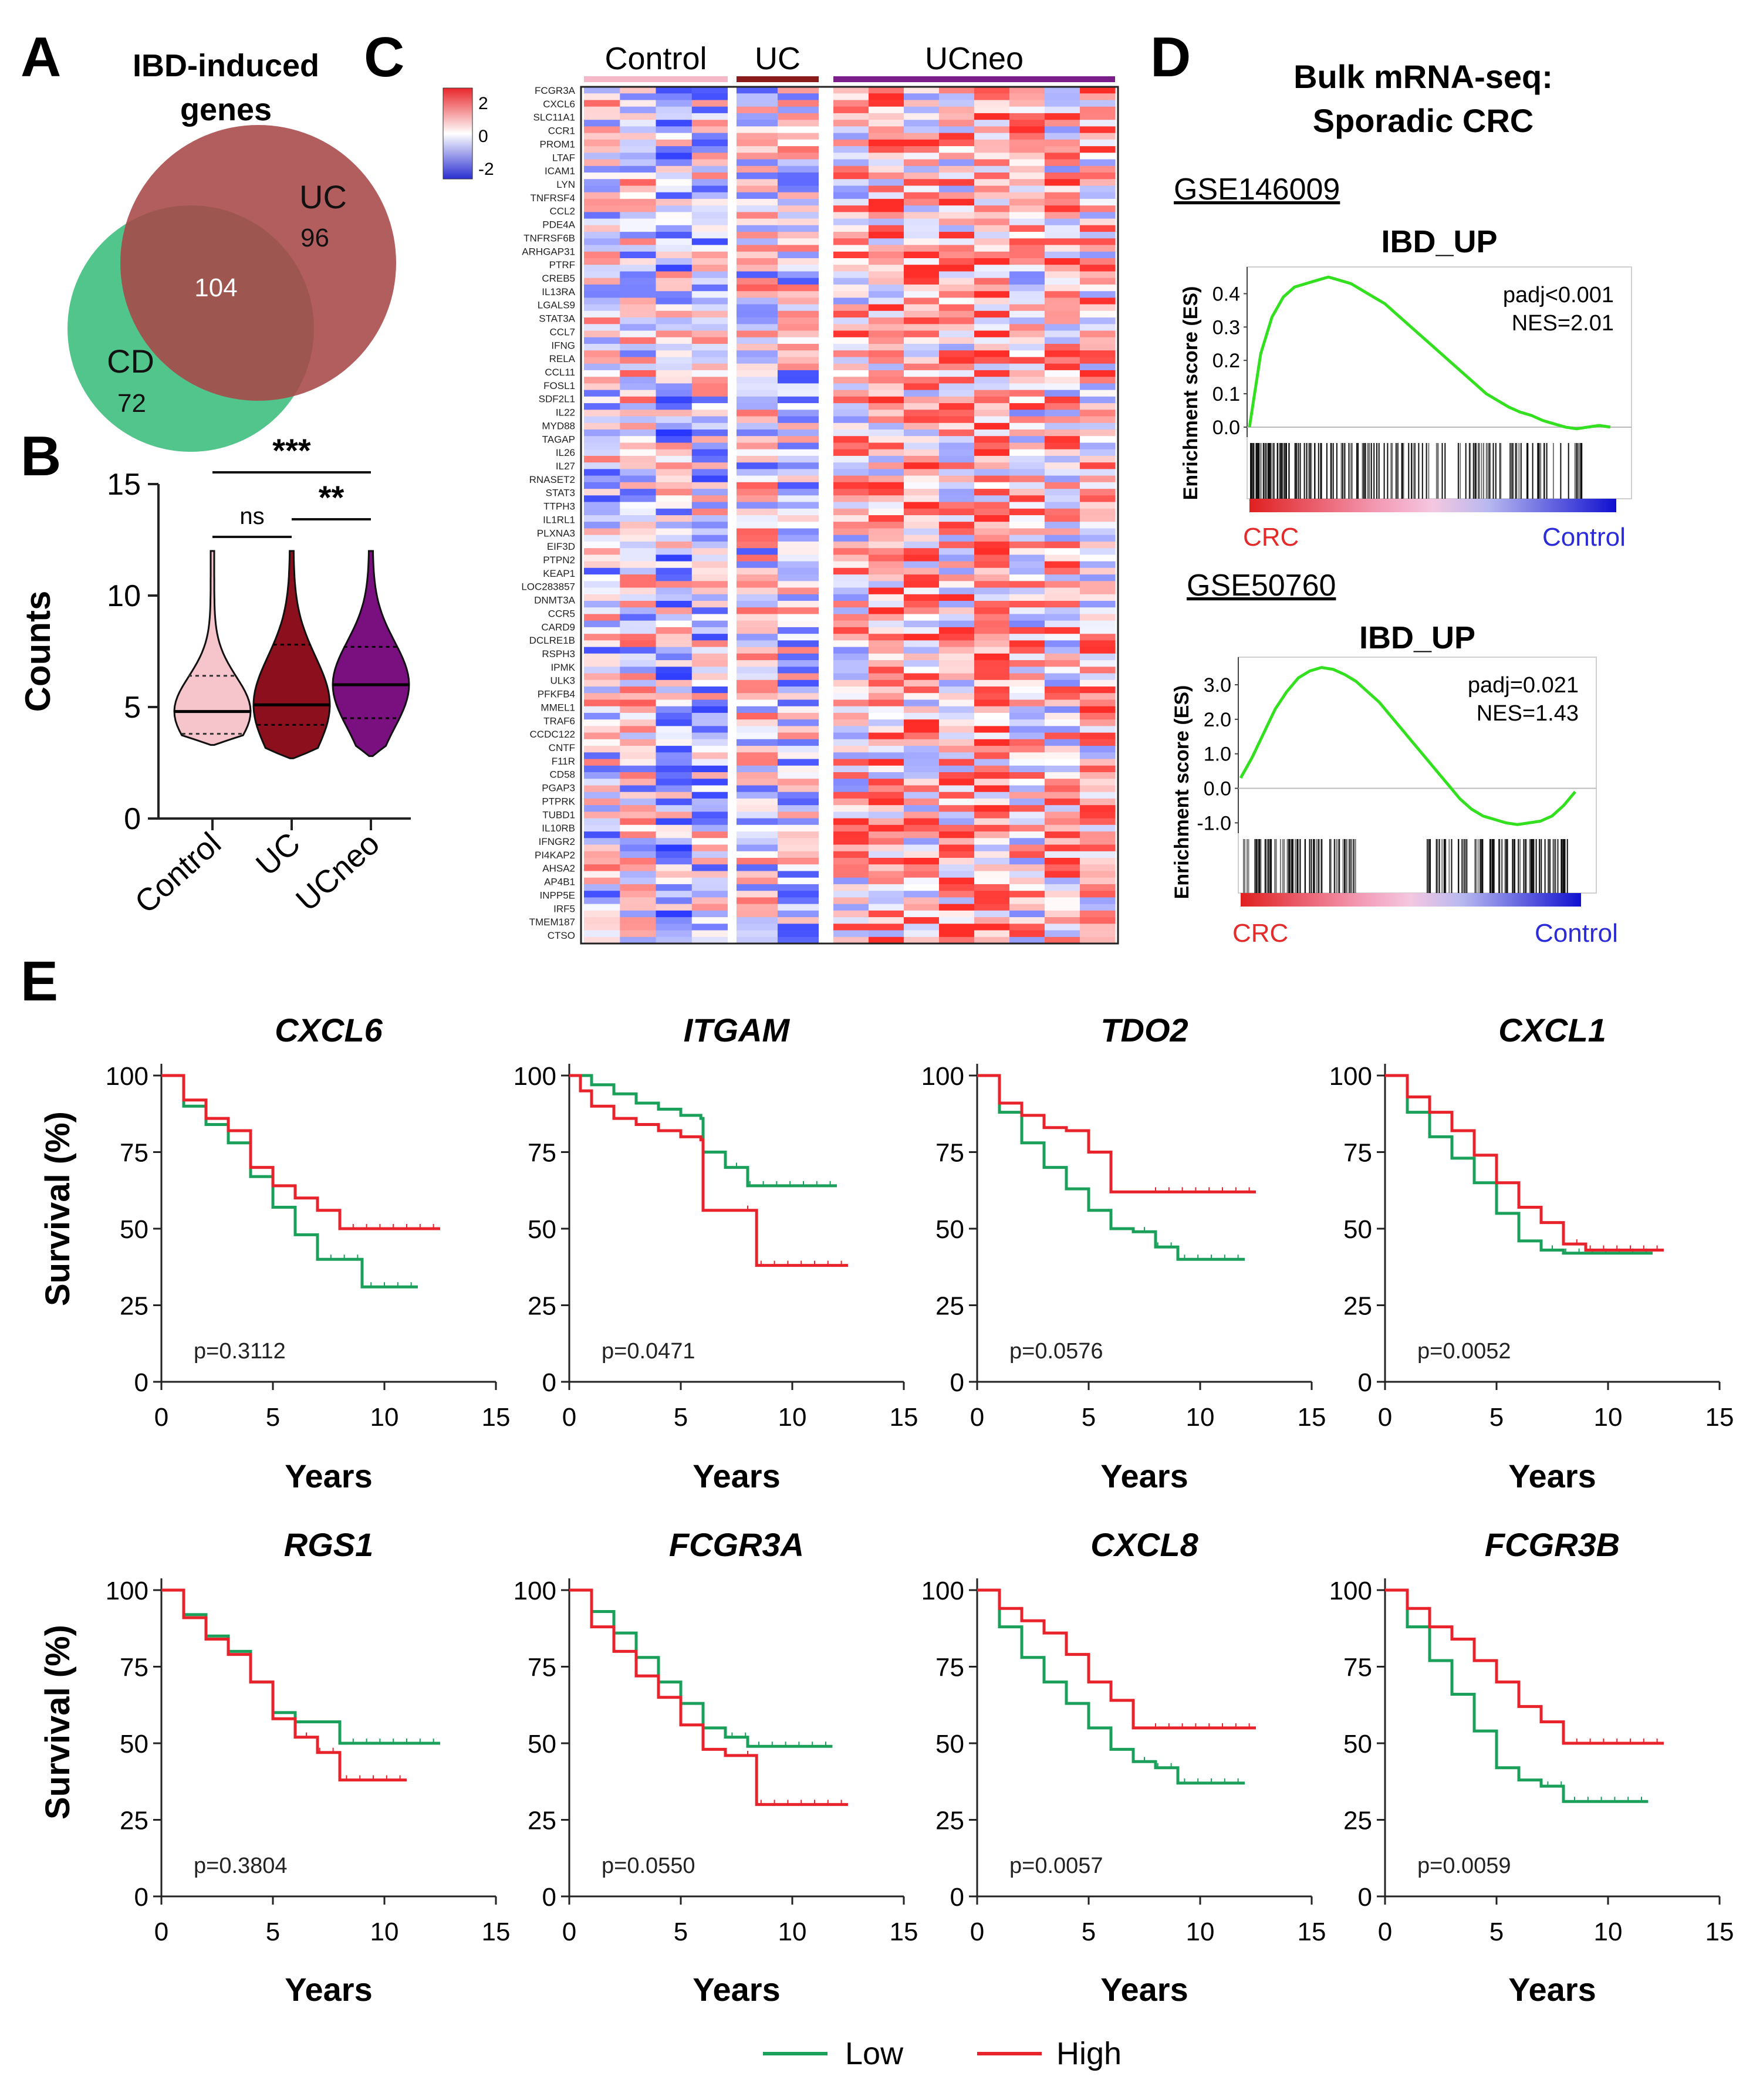  What do you see at coordinates (1357, 1744) in the screenshot?
I see `km-y-tick-label: 50` at bounding box center [1357, 1744].